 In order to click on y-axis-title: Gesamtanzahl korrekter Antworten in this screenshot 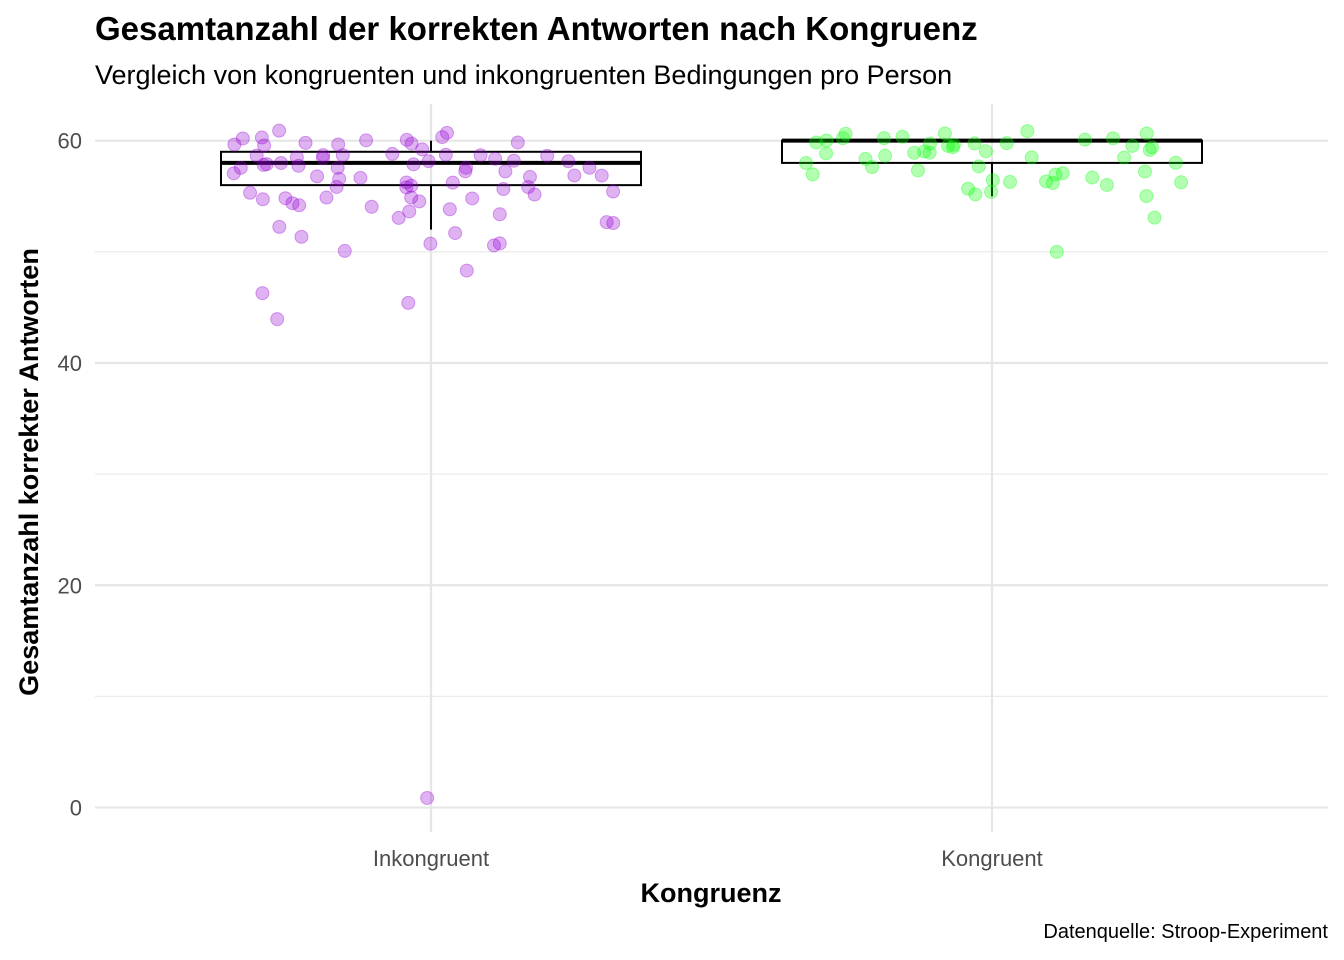, I will do `click(29, 472)`.